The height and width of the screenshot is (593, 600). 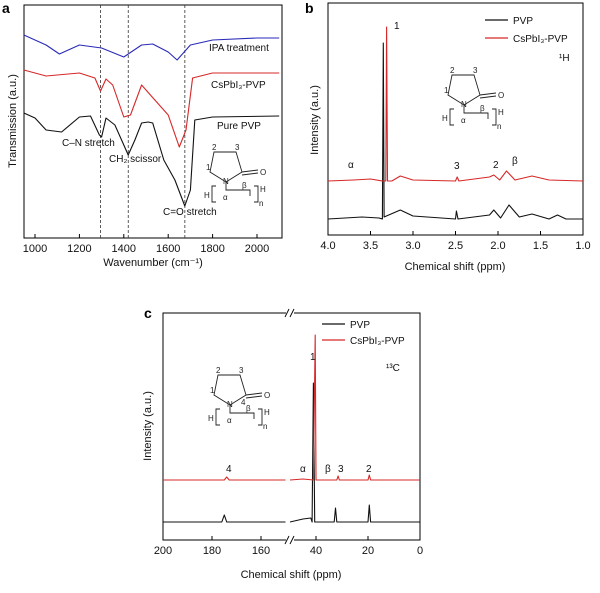 What do you see at coordinates (13, 121) in the screenshot?
I see `y-axis-label: Transmission (a.u.)` at bounding box center [13, 121].